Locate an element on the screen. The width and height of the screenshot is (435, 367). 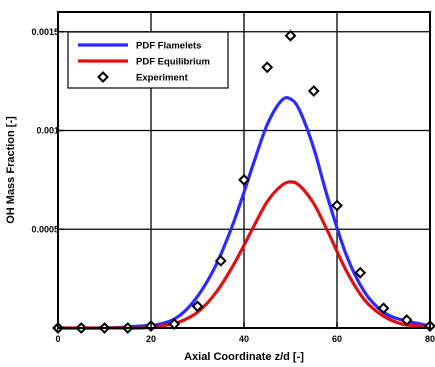
x-tick-label: 40 is located at coordinates (244, 339).